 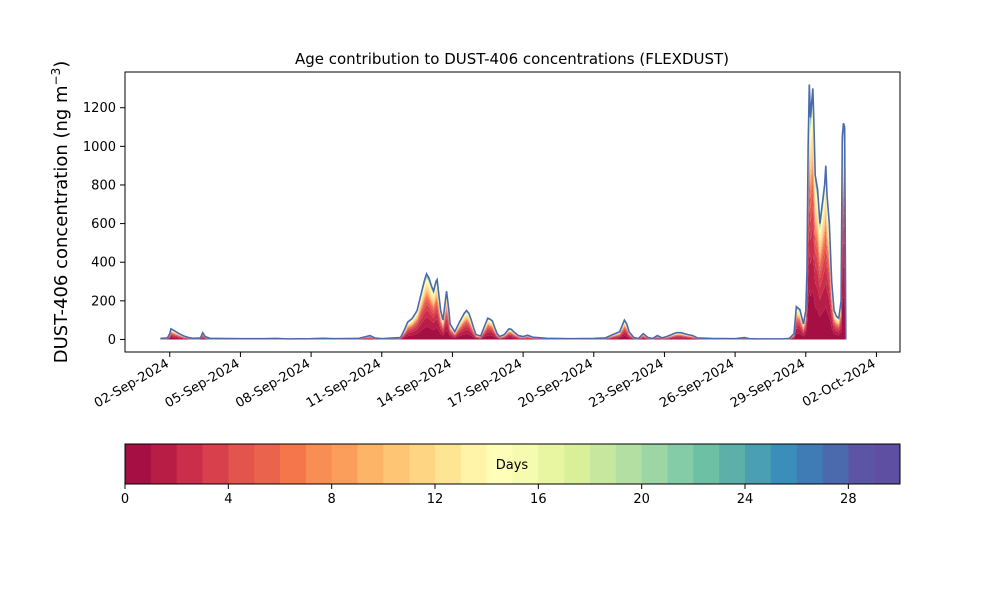 I want to click on y-tick-label: 800, so click(x=103, y=185).